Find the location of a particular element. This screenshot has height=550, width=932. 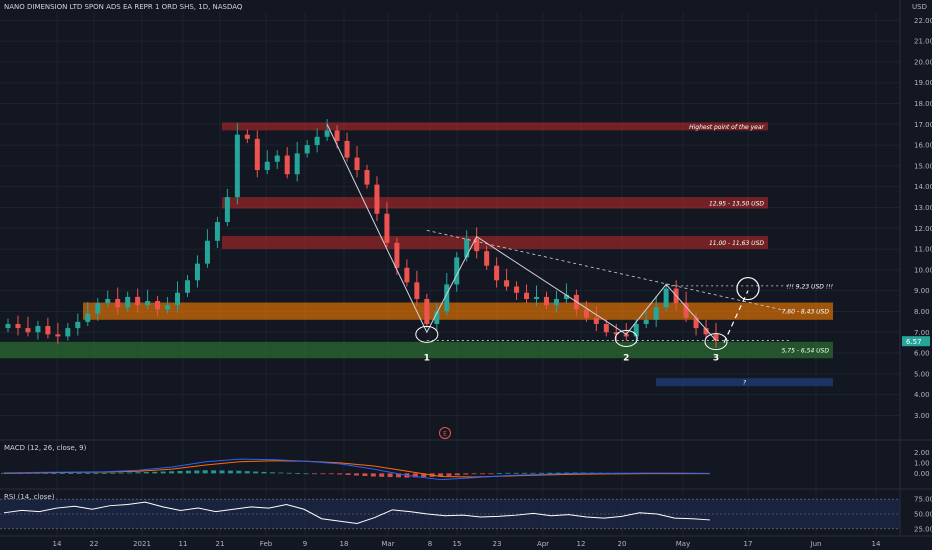

rsi-panel: 75.00 50.00 25.00 is located at coordinates (466, 514).